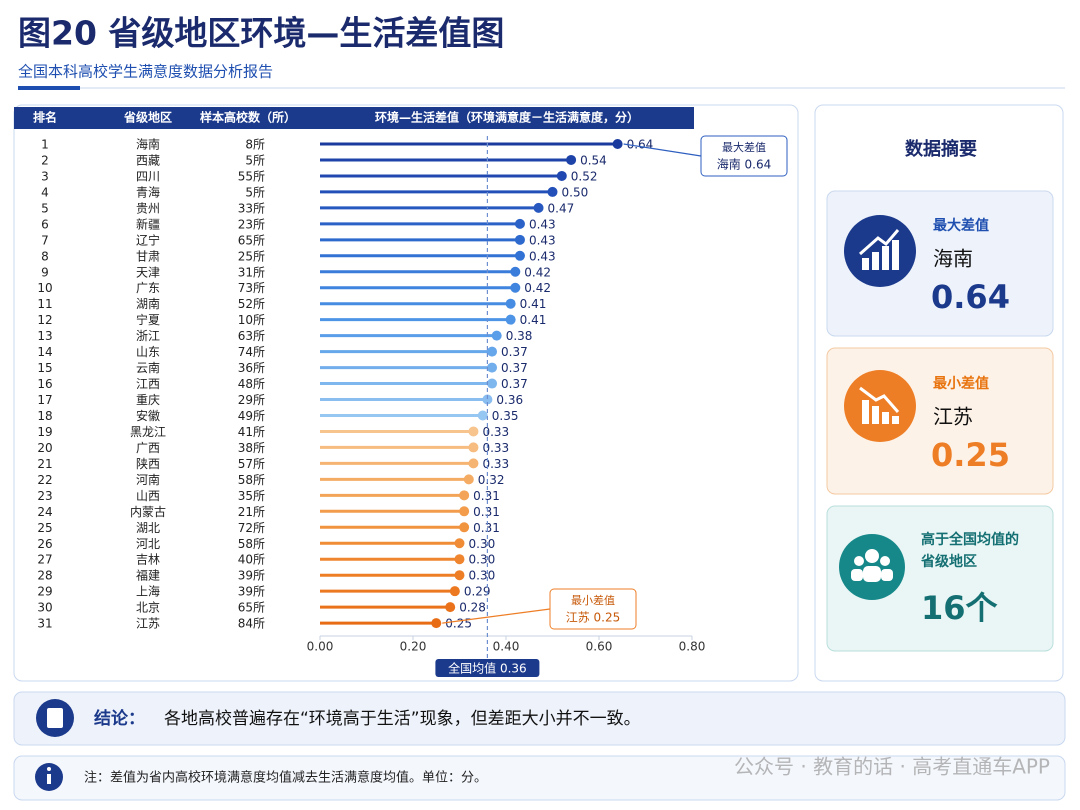  What do you see at coordinates (458, 624) in the screenshot?
I see `value-label: 0.25` at bounding box center [458, 624].